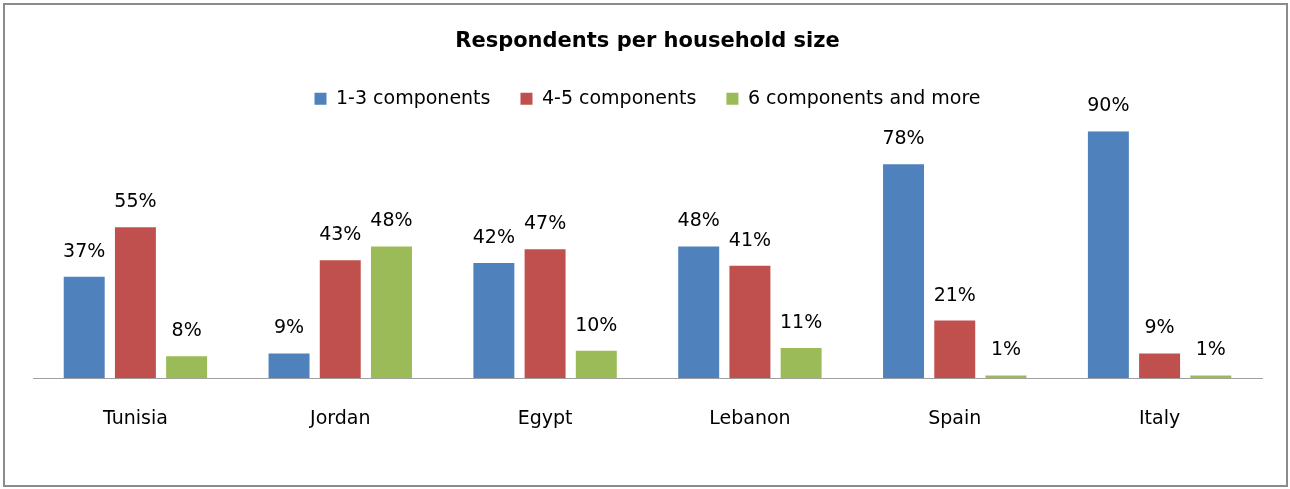 This screenshot has width=1290, height=489. I want to click on data-label: 78%, so click(903, 137).